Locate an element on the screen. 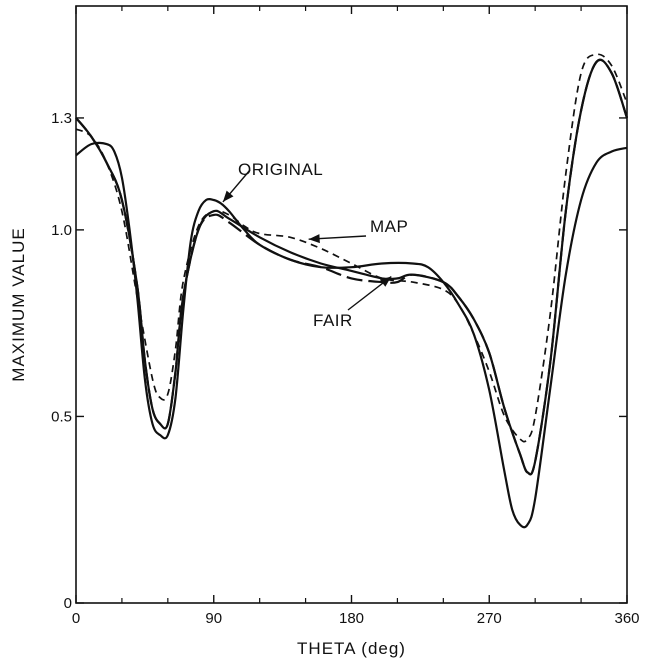 This screenshot has width=647, height=666. y-tick-label: 0 is located at coordinates (68, 603).